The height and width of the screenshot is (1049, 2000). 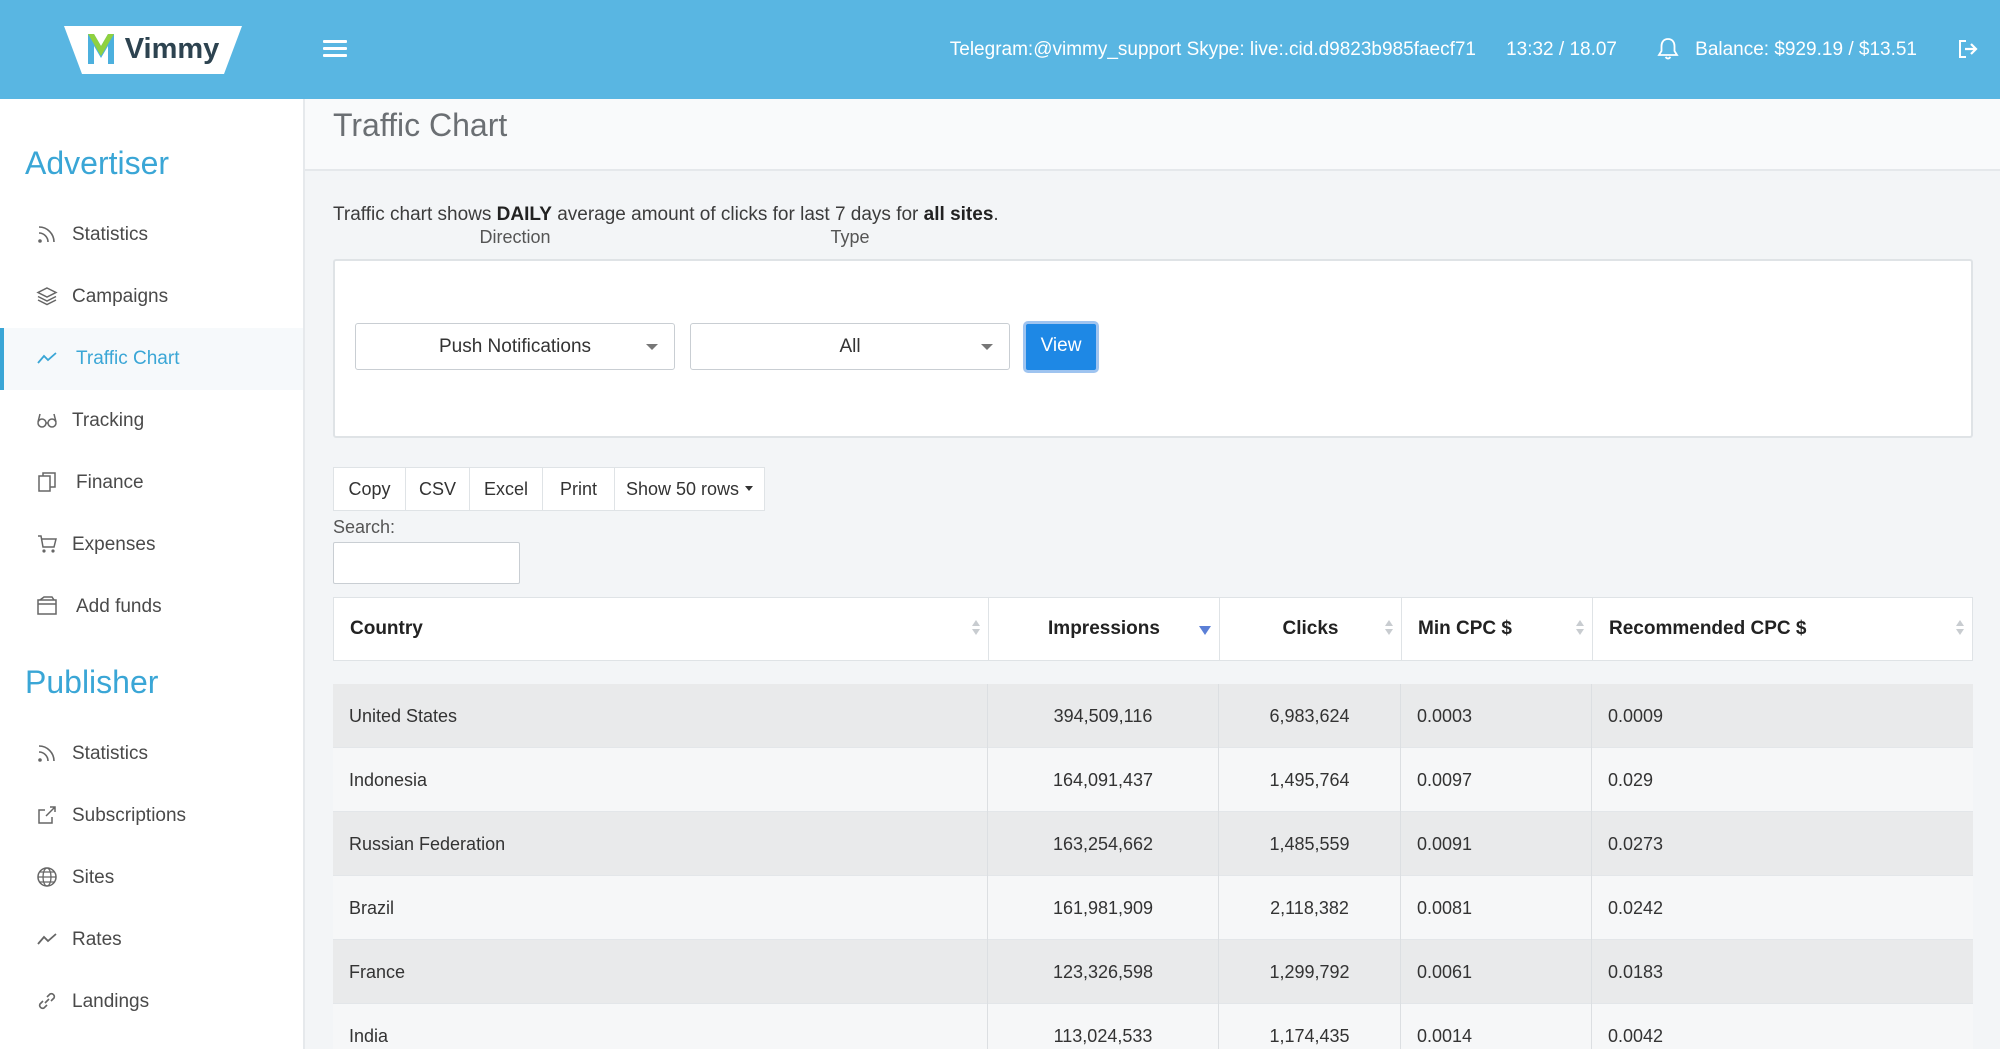 I want to click on share-icon, so click(x=47, y=815).